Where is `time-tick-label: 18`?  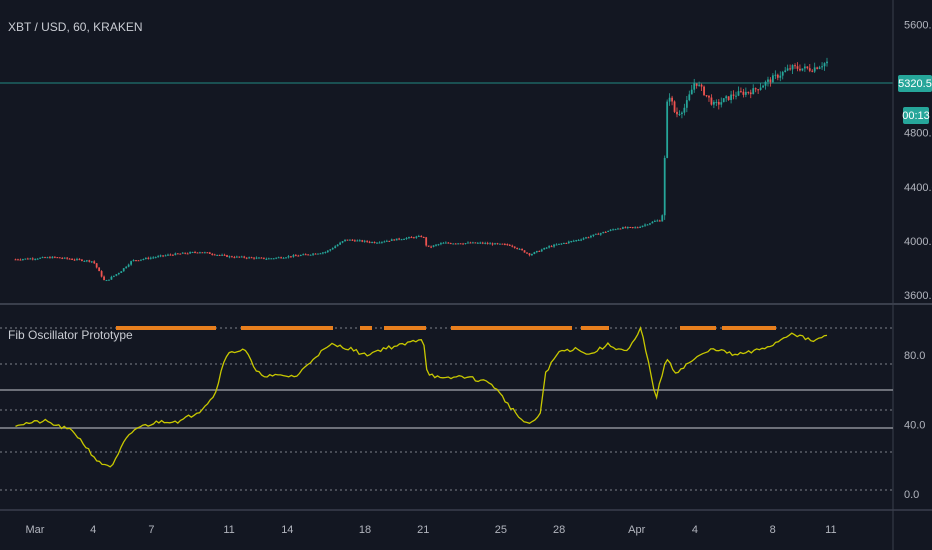
time-tick-label: 18 is located at coordinates (365, 530).